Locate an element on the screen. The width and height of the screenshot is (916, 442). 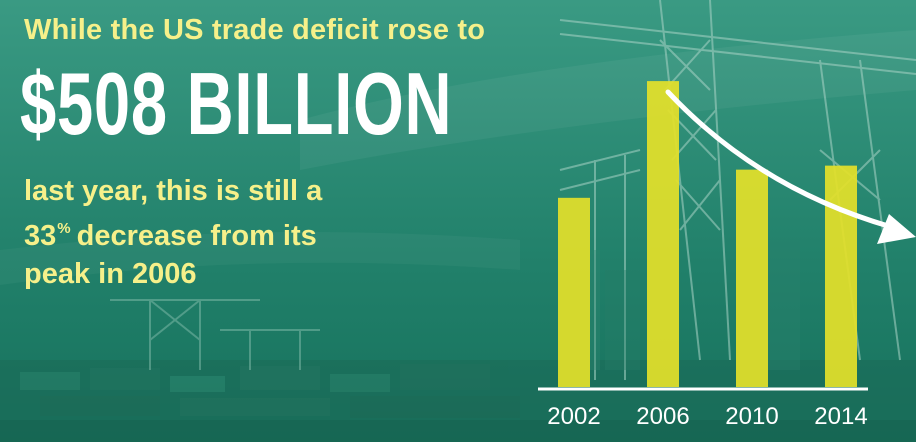
tick-label-2010: 2010 is located at coordinates (751, 416).